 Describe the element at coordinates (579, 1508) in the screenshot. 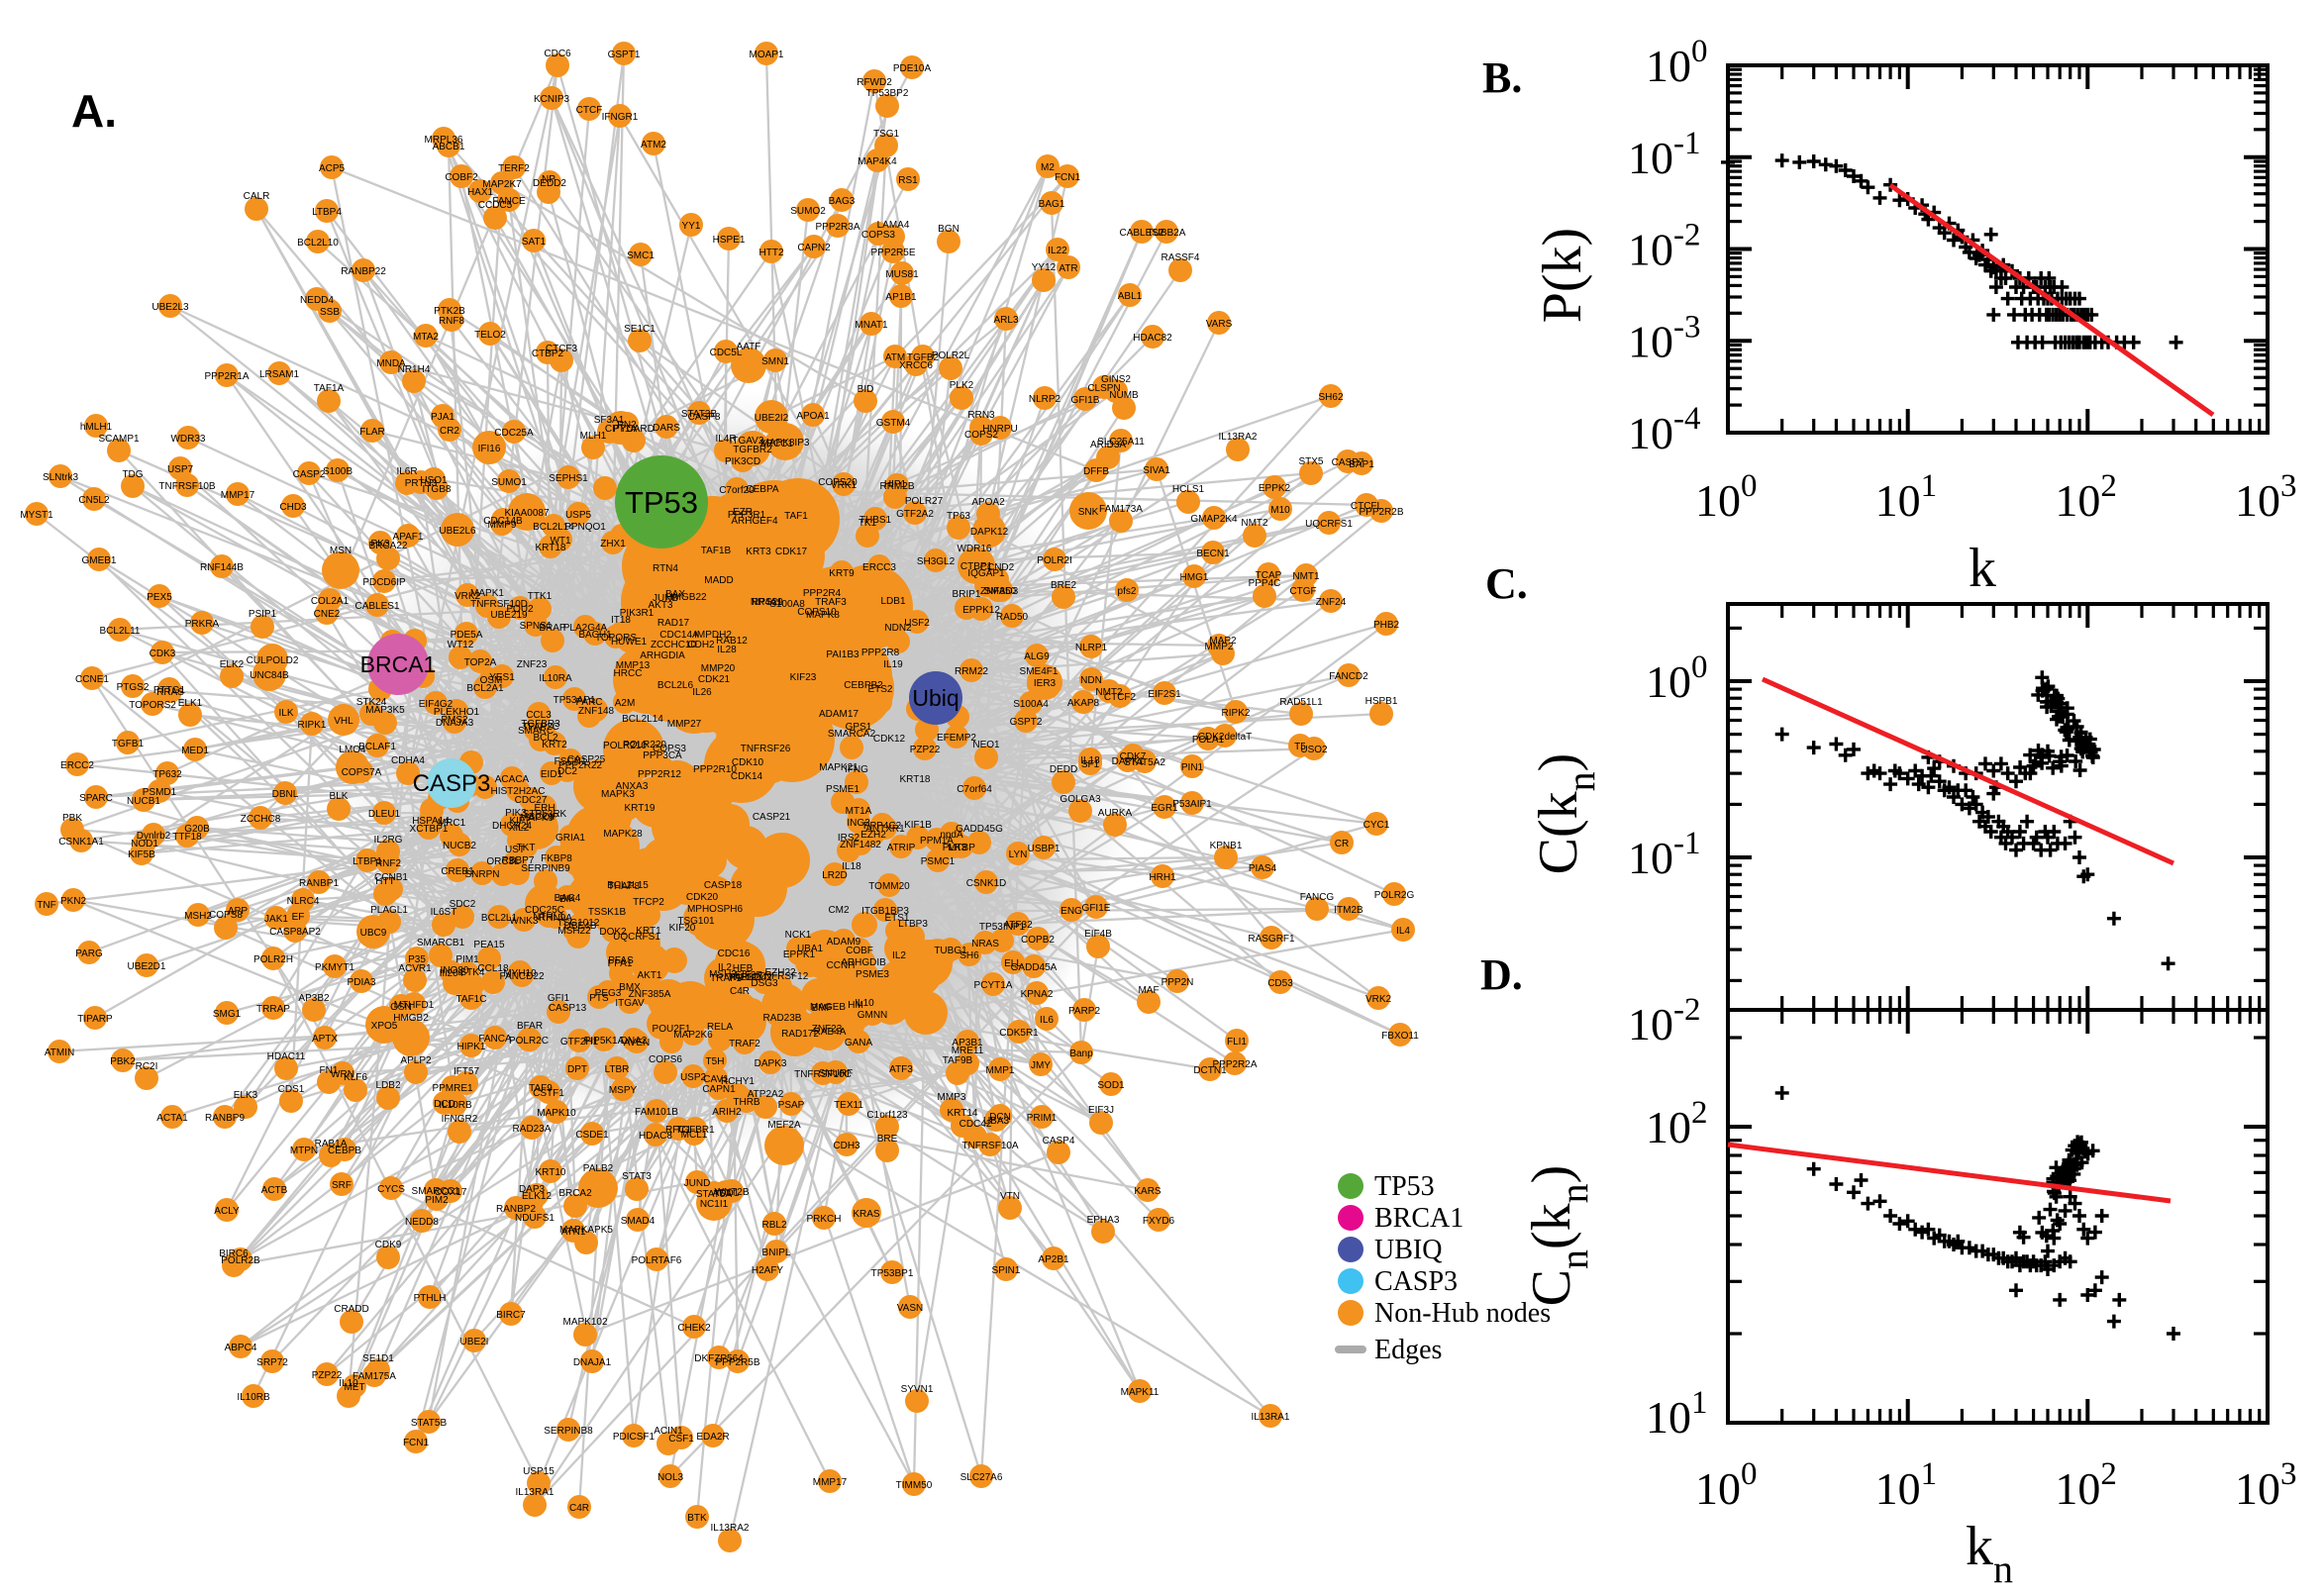

I see `svg-text: C4R` at that location.